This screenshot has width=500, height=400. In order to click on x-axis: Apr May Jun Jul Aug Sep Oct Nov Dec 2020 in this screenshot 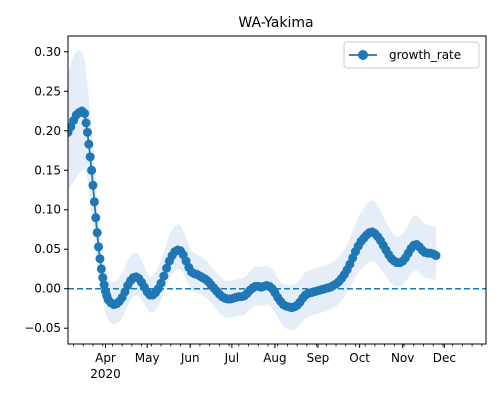, I will do `click(278, 362)`.